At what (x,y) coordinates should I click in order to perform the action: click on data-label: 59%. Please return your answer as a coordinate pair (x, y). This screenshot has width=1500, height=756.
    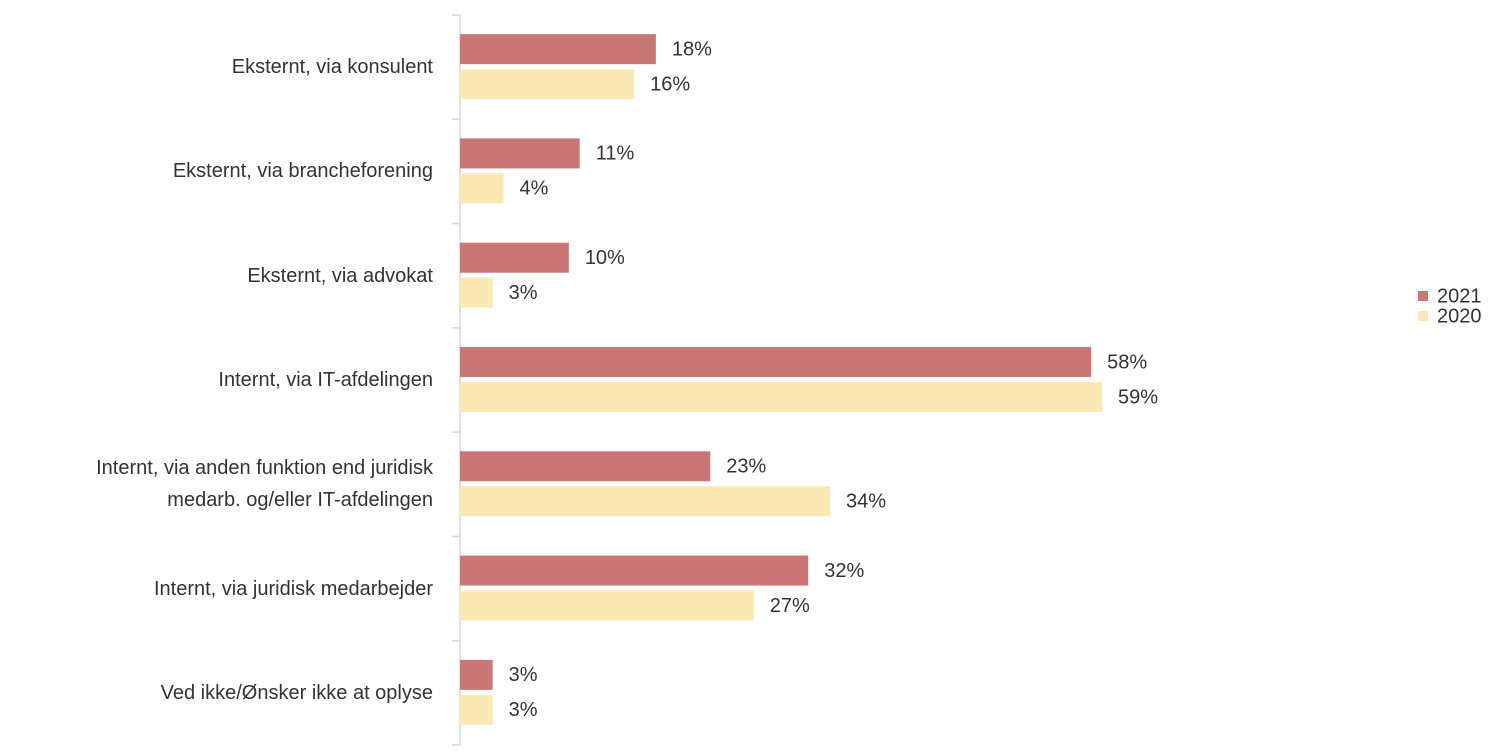
    Looking at the image, I should click on (1138, 397).